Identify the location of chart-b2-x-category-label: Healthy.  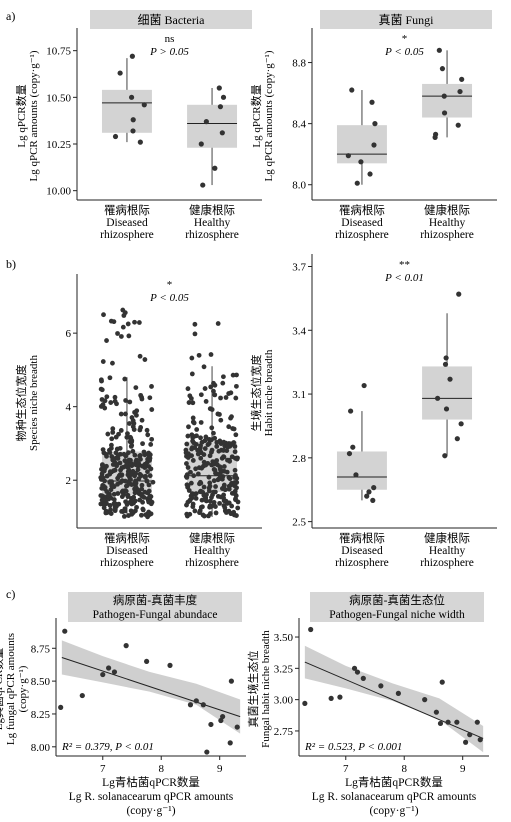
(447, 551).